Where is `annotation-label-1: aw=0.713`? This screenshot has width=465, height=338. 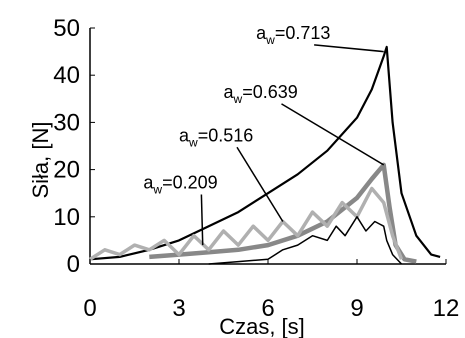 annotation-label-1: aw=0.713 is located at coordinates (293, 35).